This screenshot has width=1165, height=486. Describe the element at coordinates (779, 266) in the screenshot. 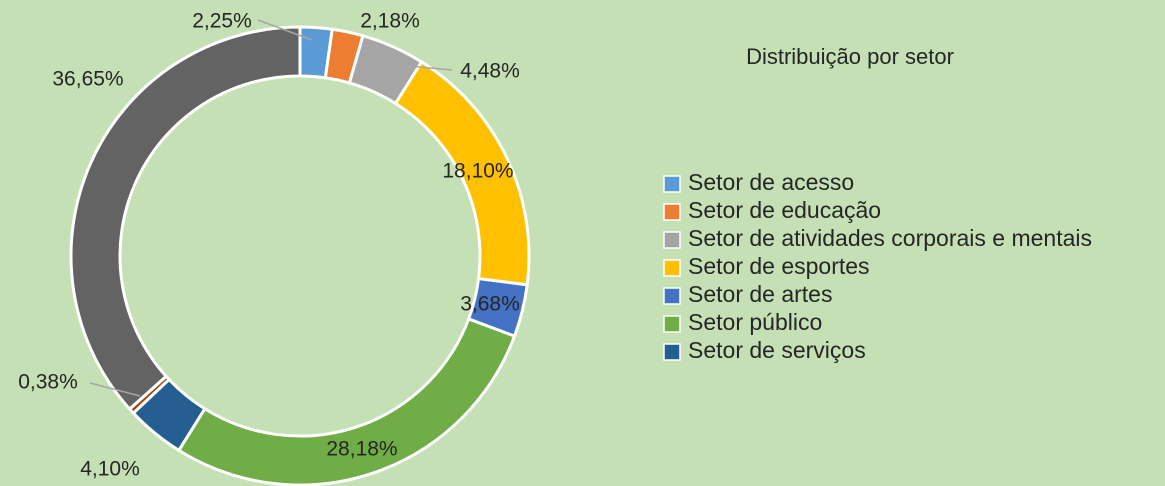

I see `legend-label: Setor de esportes` at that location.